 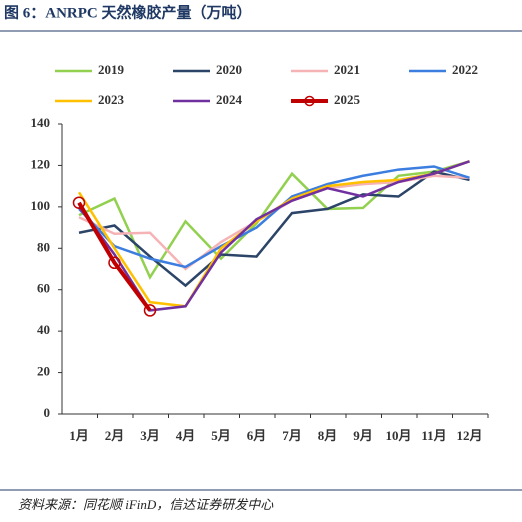 I want to click on y-tick-label: 0, so click(x=47, y=412).